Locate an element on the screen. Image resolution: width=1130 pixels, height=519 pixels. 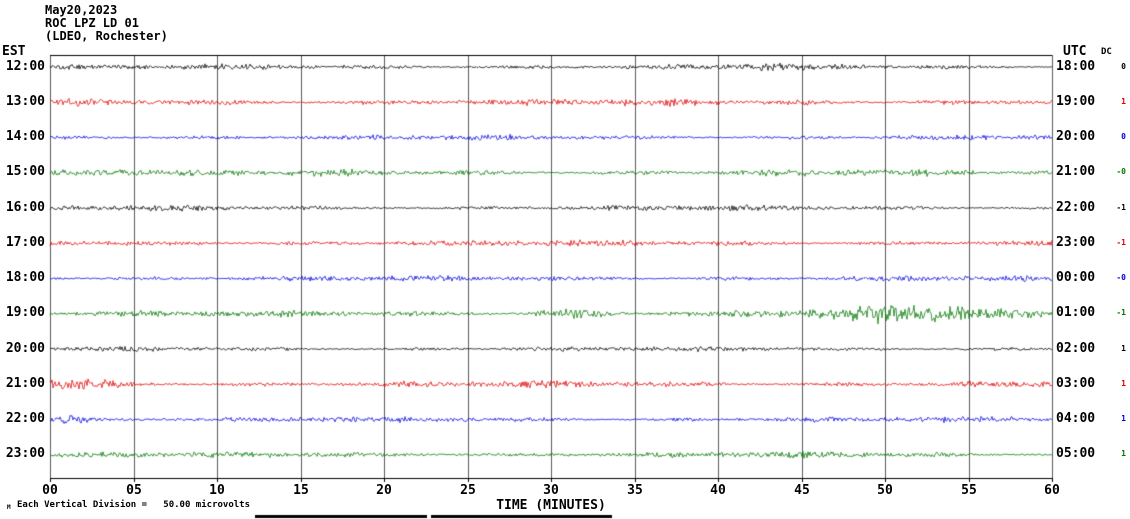
est-time-label: 15:00 is located at coordinates (25, 172).